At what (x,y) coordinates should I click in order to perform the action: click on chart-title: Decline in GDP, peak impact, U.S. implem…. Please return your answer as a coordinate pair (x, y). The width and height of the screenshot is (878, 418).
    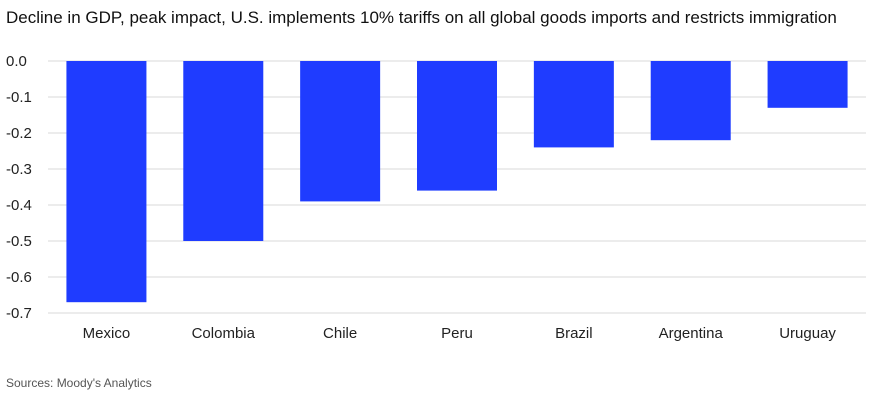
    Looking at the image, I should click on (421, 17).